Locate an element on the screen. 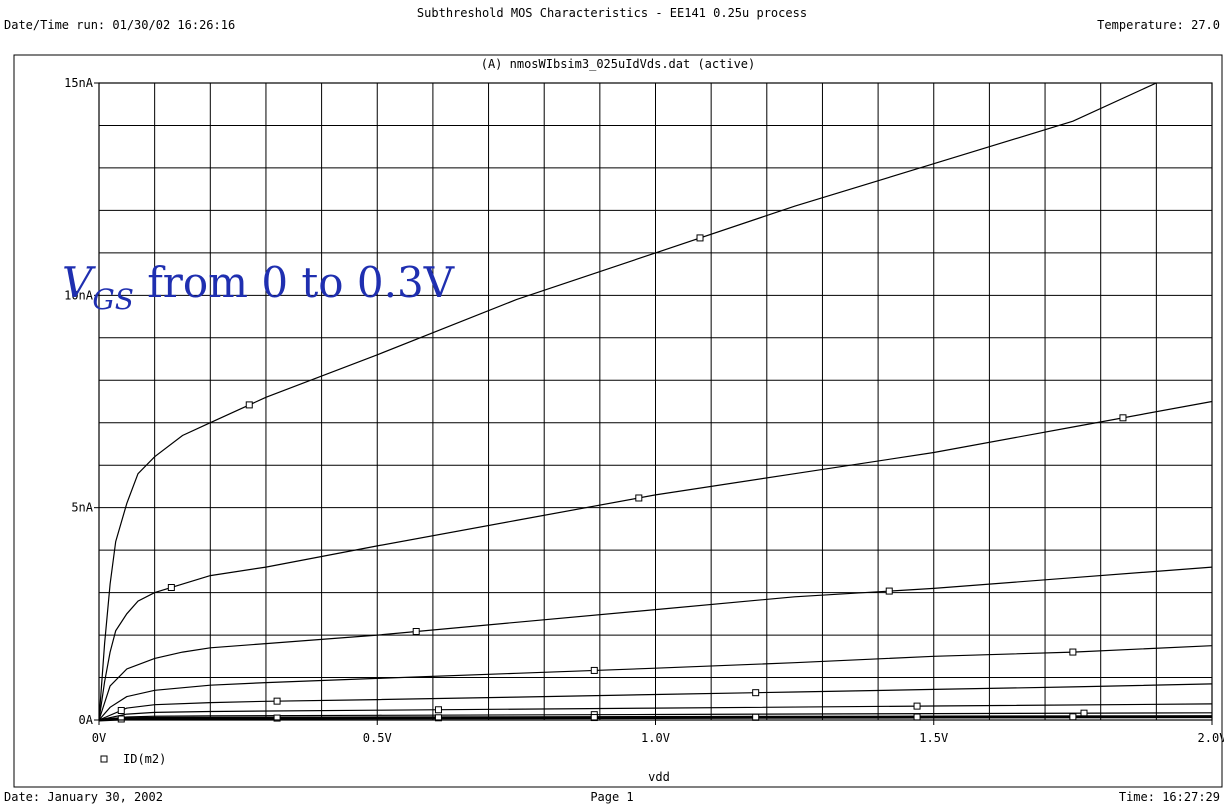 The width and height of the screenshot is (1224, 809). x-tick-label: 0V is located at coordinates (99, 738).